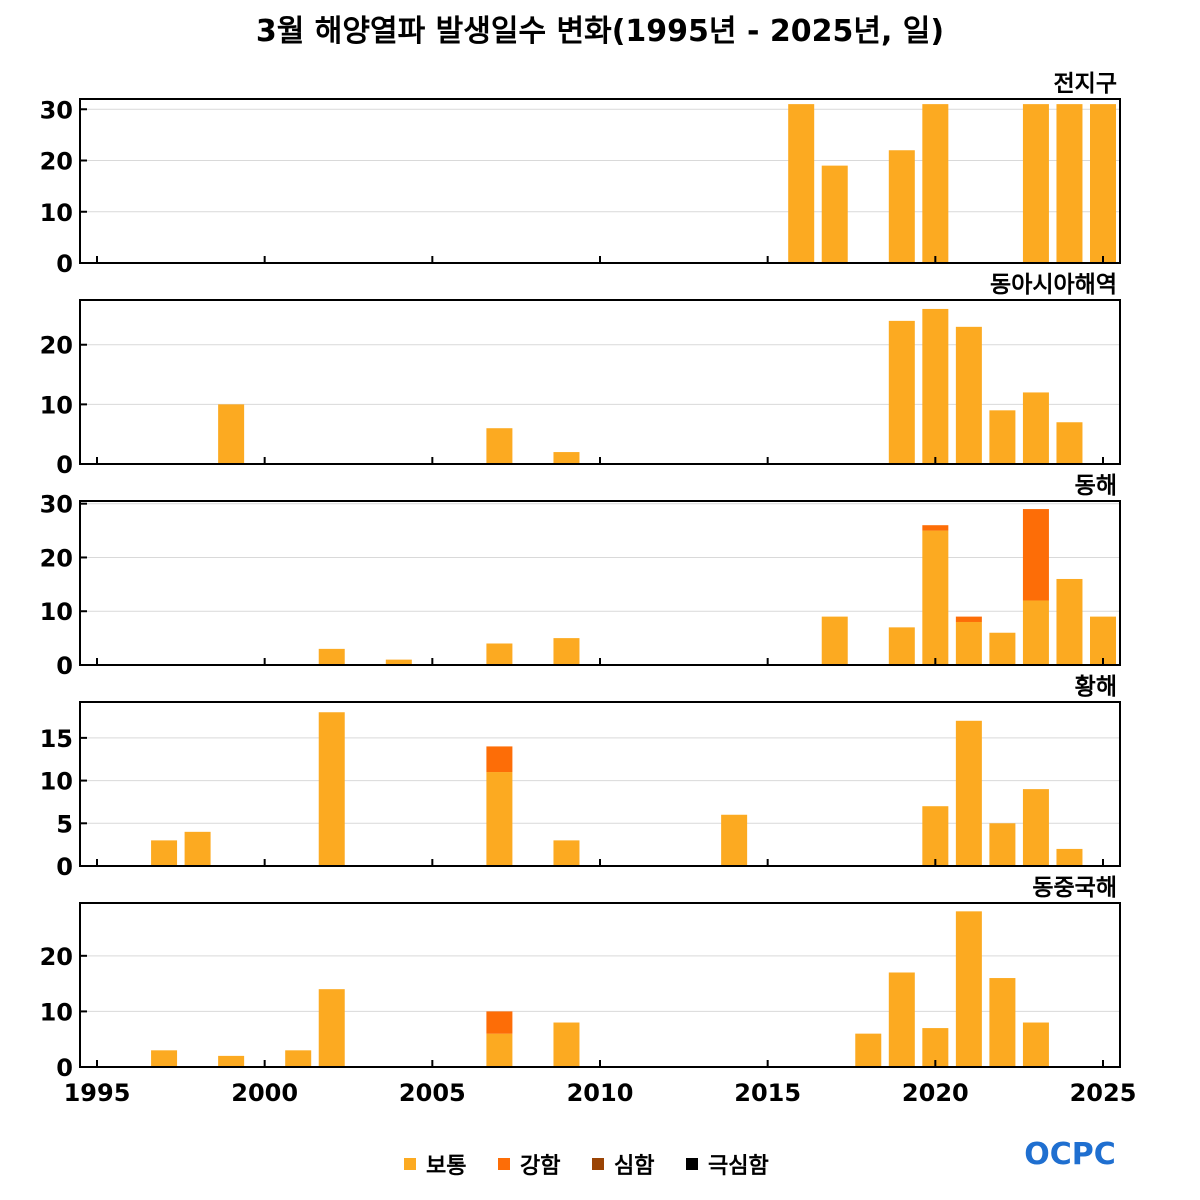 Image resolution: width=1200 pixels, height=1200 pixels. I want to click on region-label-1: 동아시아해역, so click(1053, 285).